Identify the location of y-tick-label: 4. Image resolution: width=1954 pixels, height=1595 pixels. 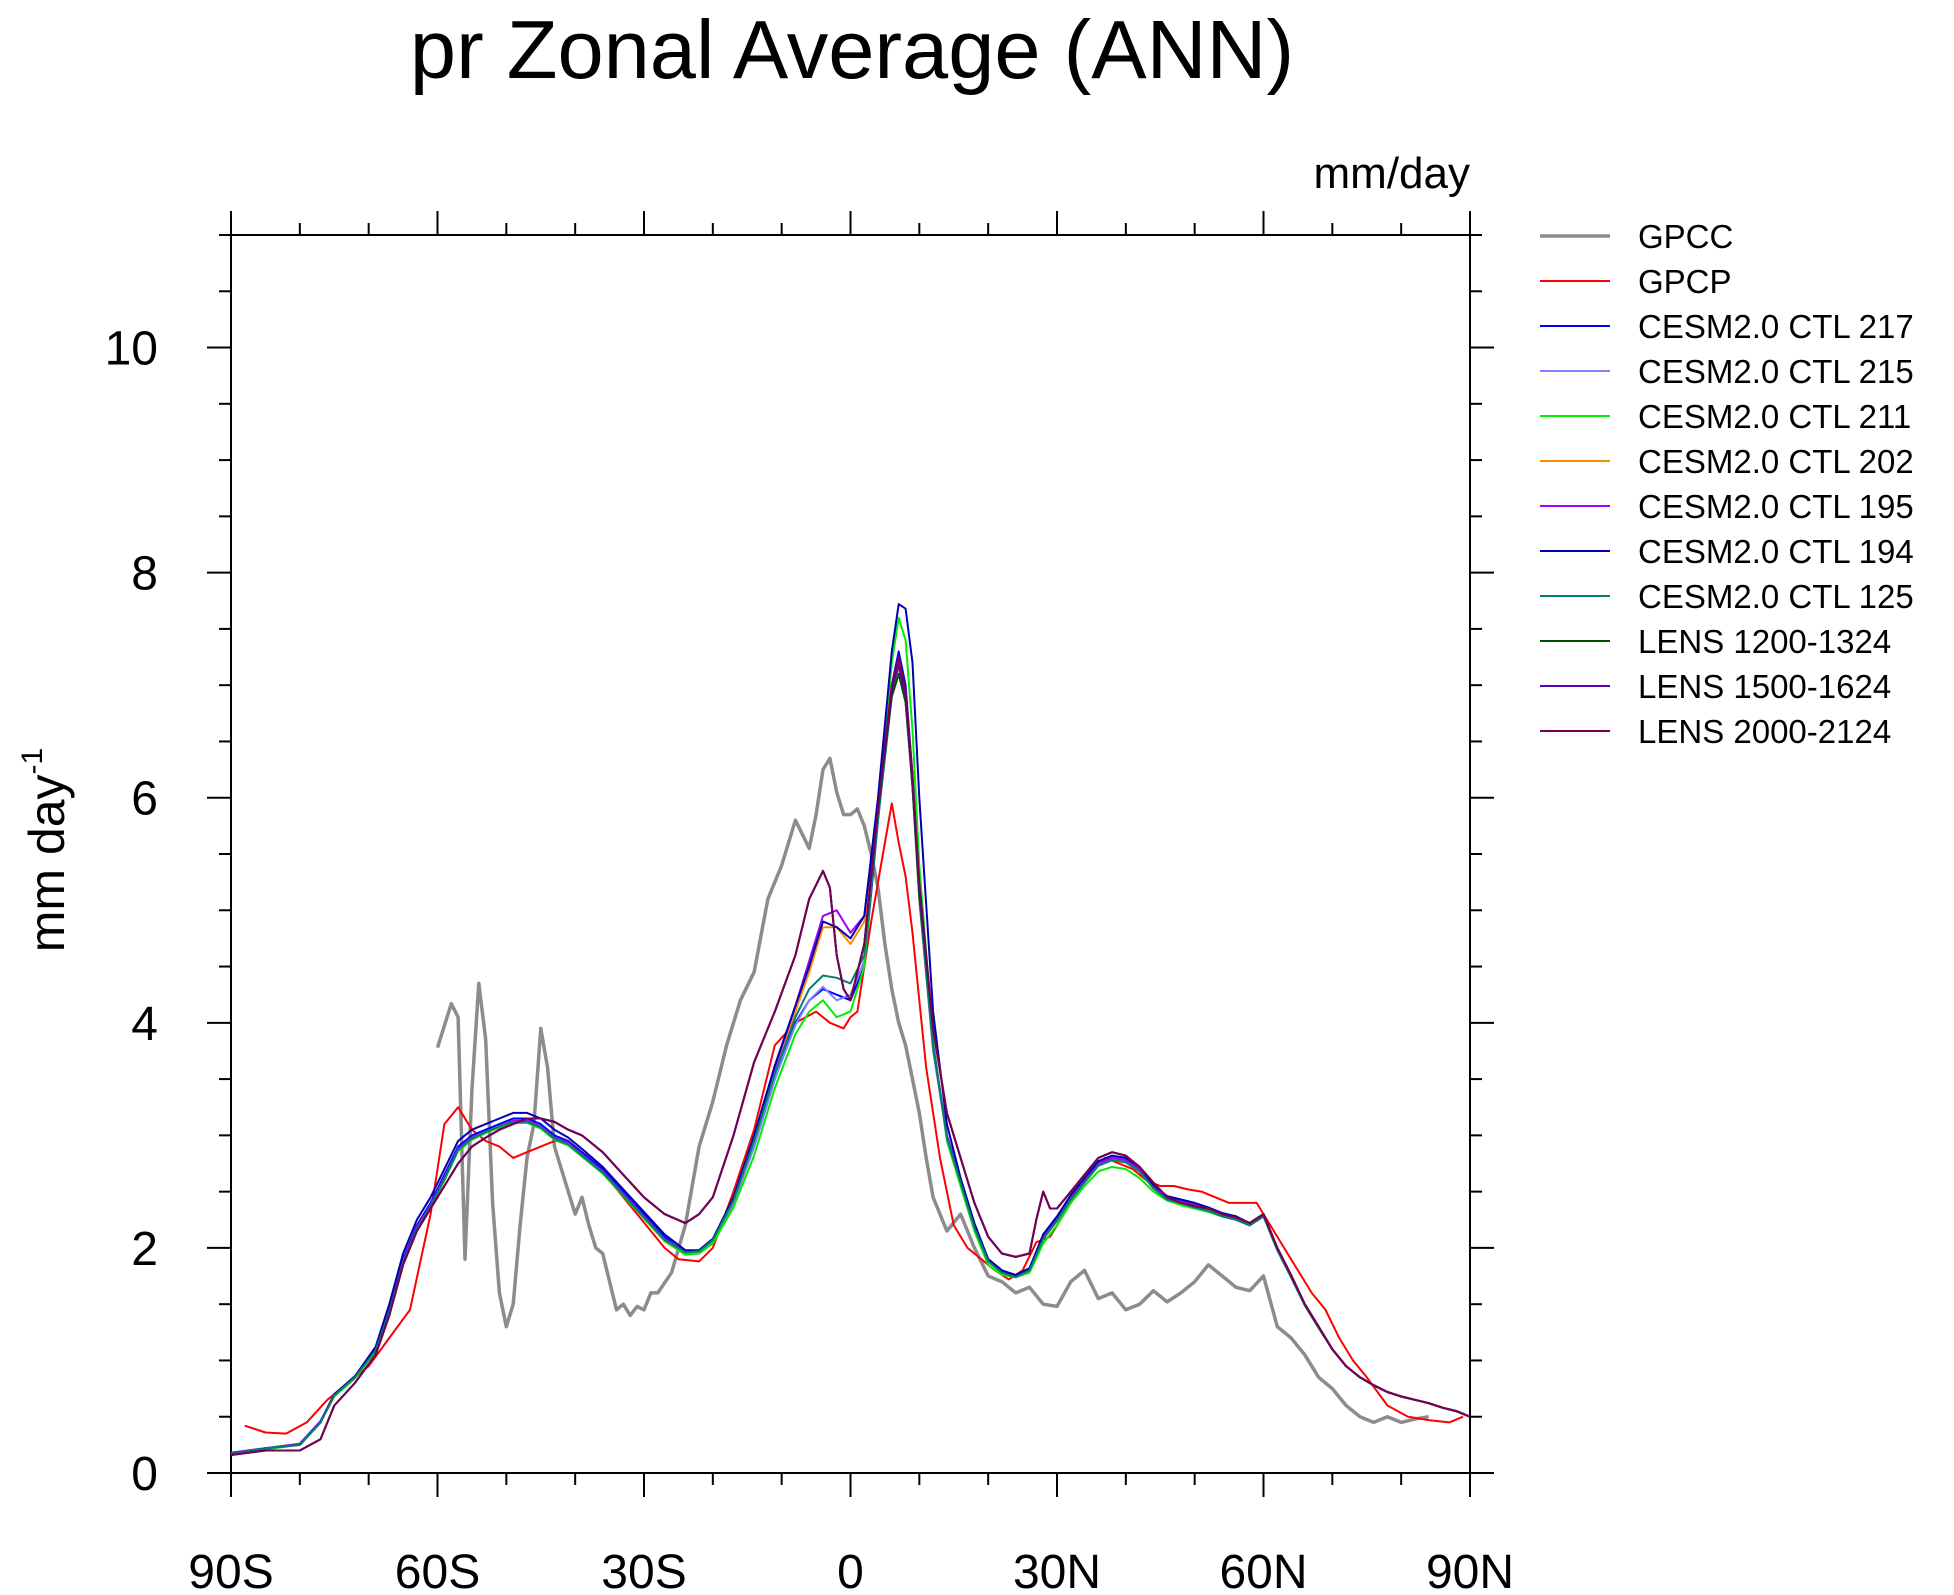
(144, 1024).